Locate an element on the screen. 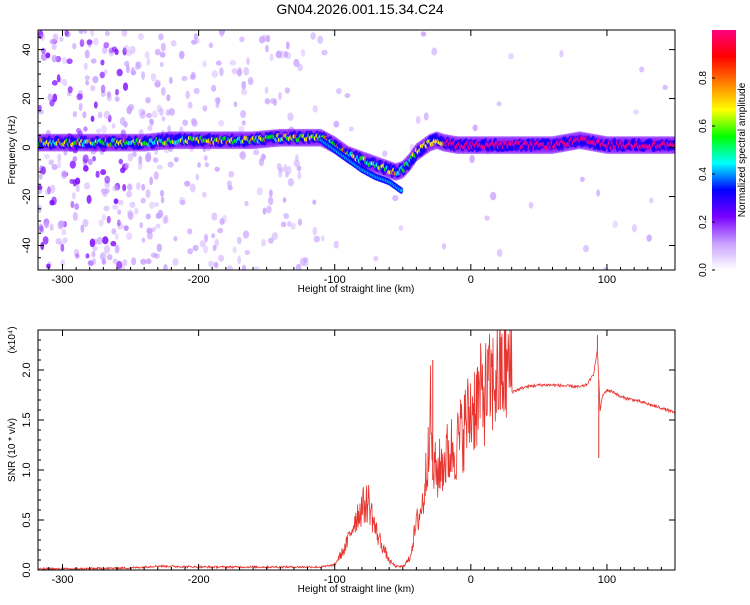 The height and width of the screenshot is (605, 750). colorbar-tick-label: 0.2 is located at coordinates (703, 222).